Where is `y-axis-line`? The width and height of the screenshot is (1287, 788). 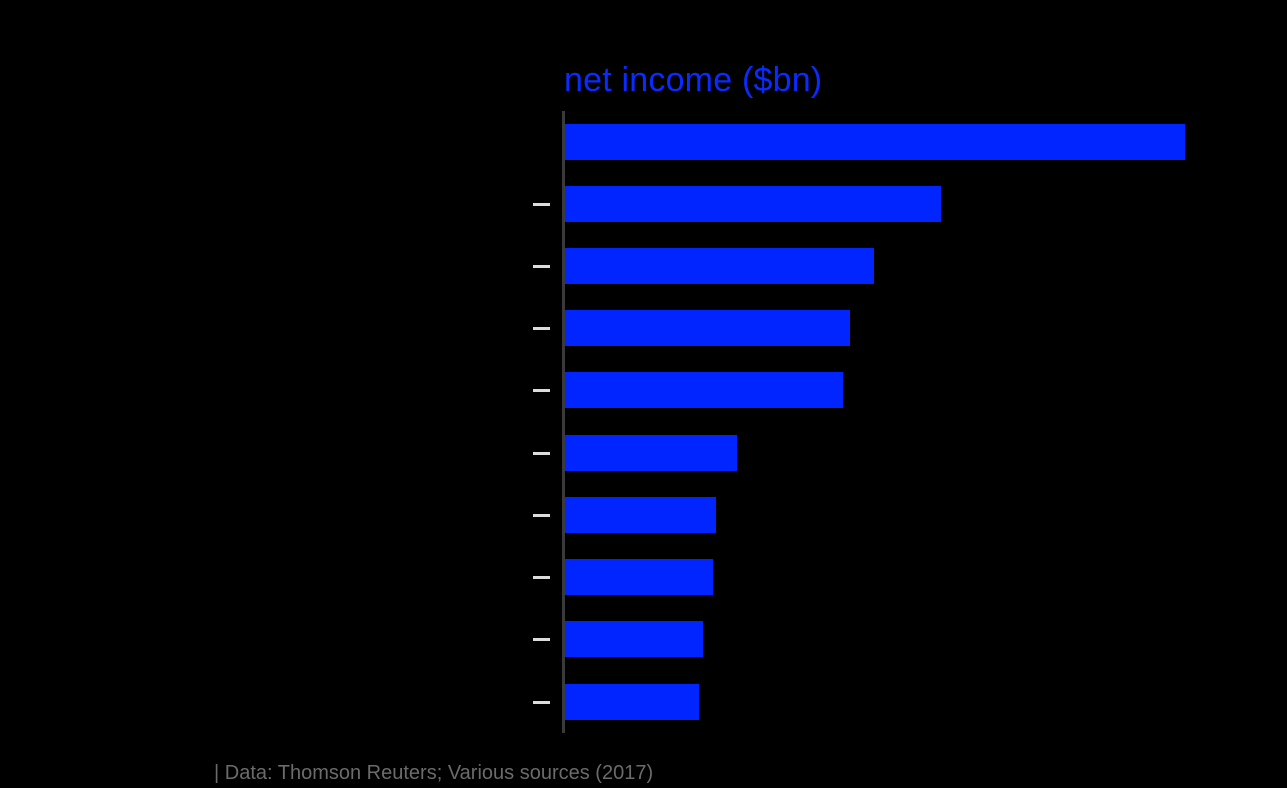
y-axis-line is located at coordinates (563, 422).